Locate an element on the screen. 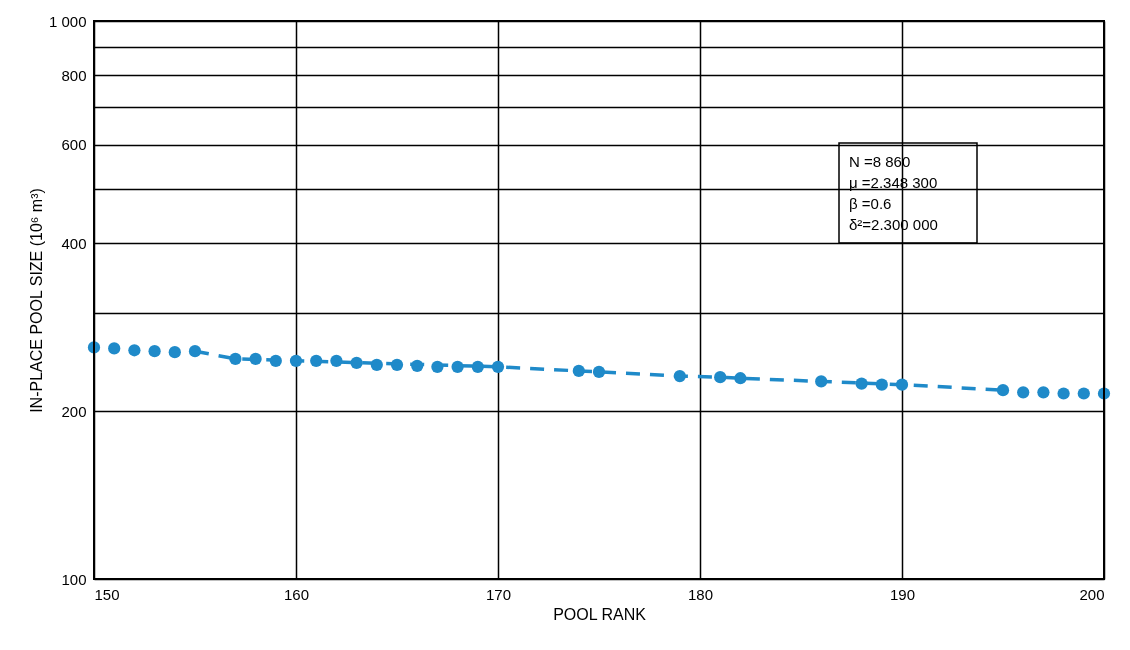 This screenshot has height=650, width=1130. y-tick-label: 600 is located at coordinates (74, 145).